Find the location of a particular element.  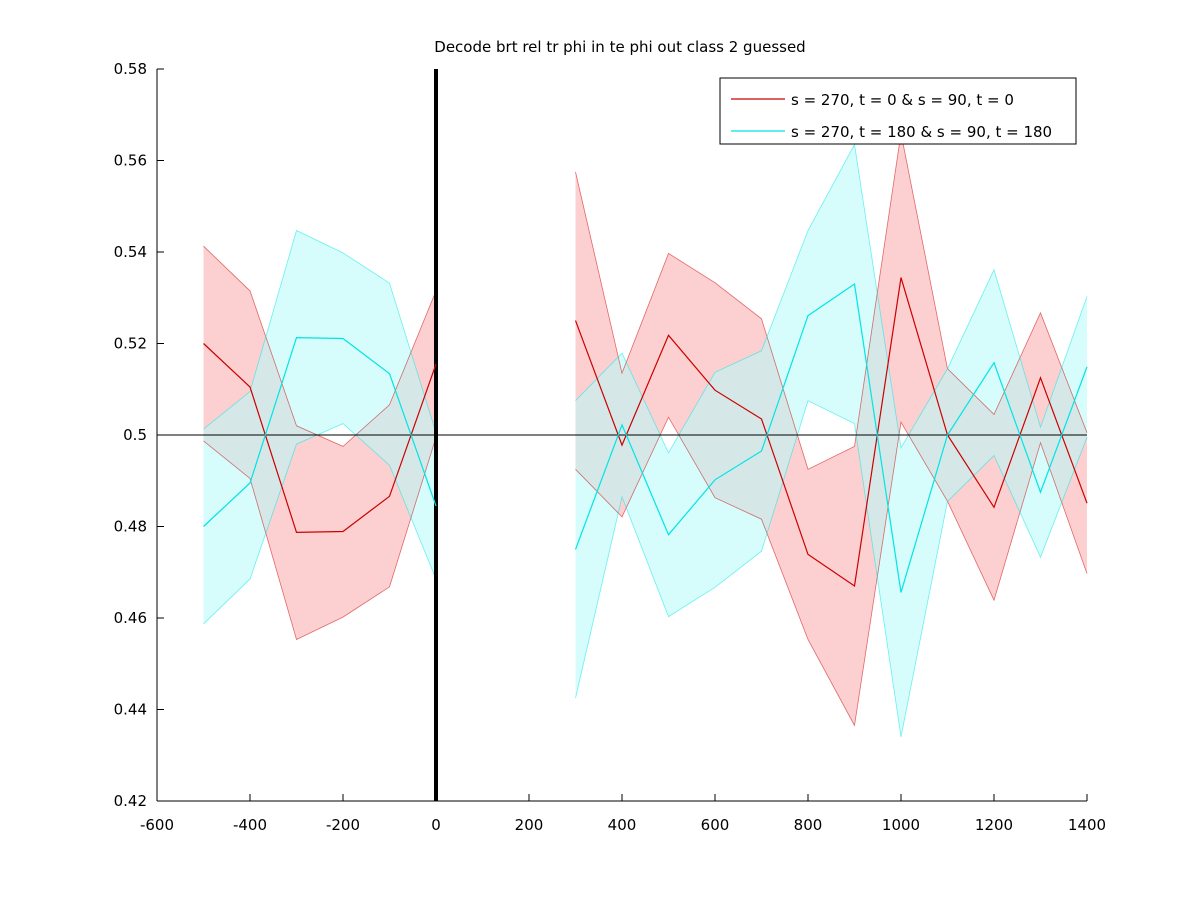

y-tick-label: 0.5 is located at coordinates (135, 435).